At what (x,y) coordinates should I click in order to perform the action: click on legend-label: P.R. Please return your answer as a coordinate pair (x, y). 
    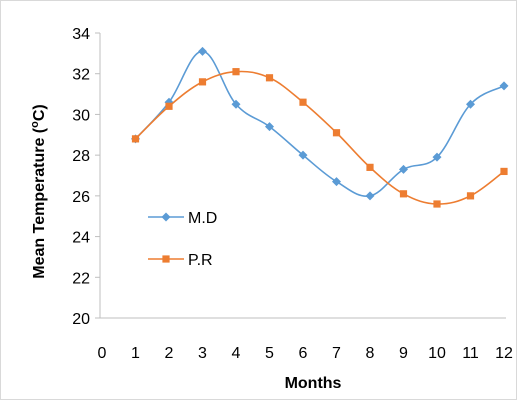
    Looking at the image, I should click on (200, 260).